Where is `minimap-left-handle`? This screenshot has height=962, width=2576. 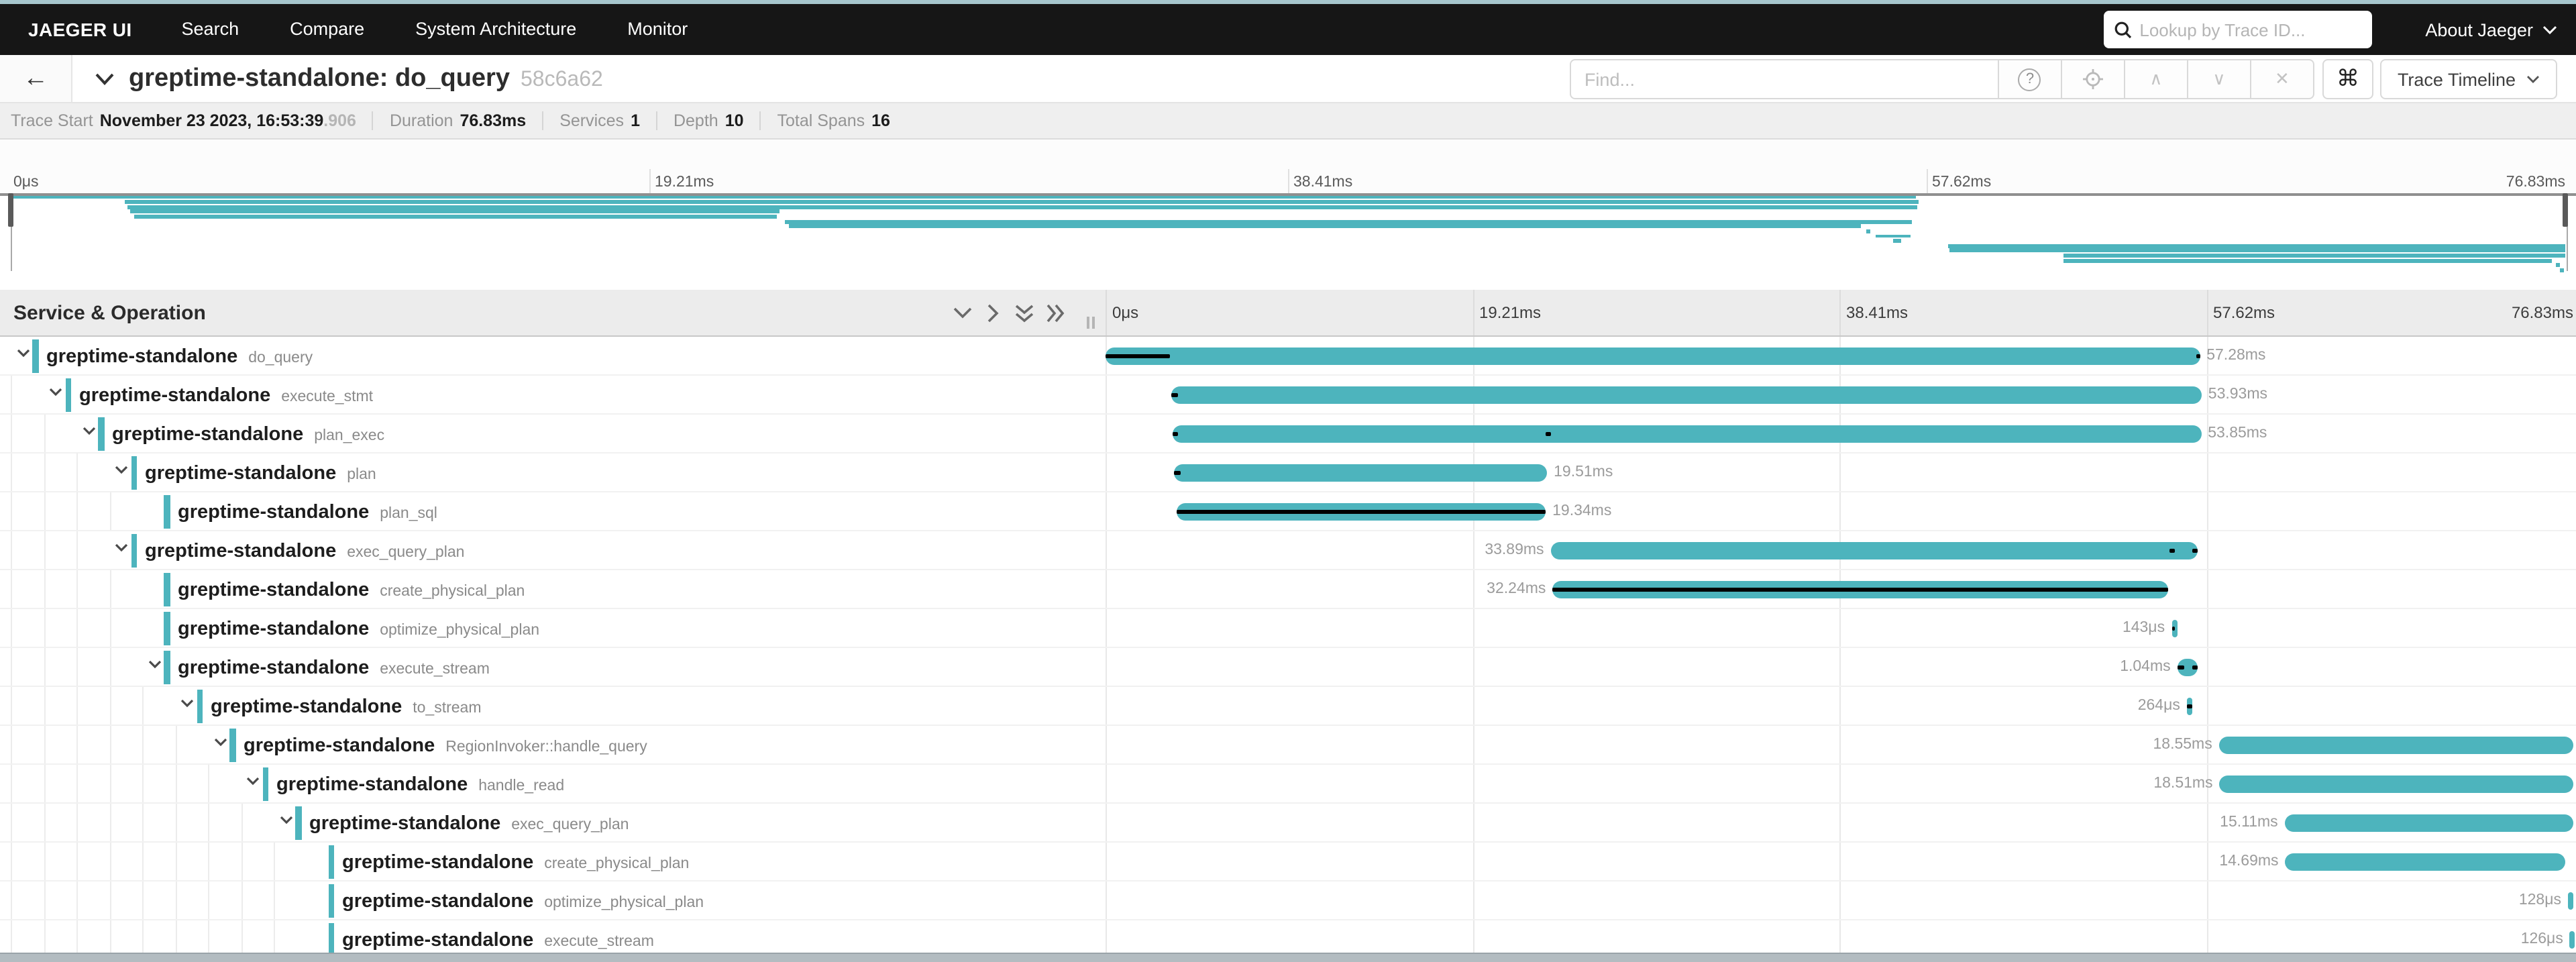
minimap-left-handle is located at coordinates (10, 210).